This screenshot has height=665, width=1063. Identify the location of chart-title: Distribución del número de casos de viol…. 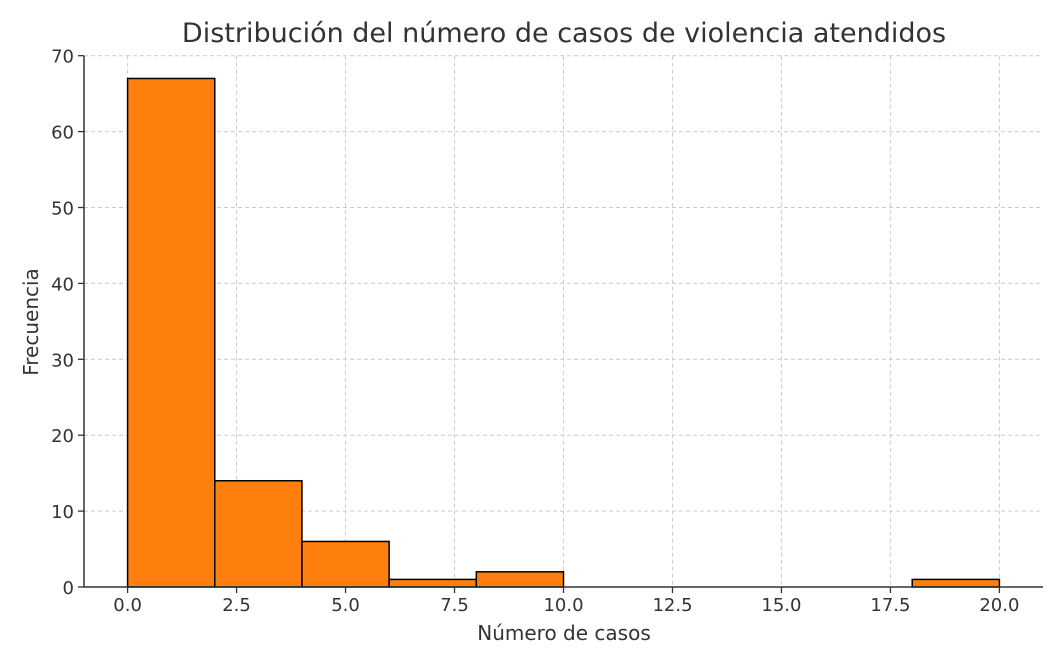
(564, 33).